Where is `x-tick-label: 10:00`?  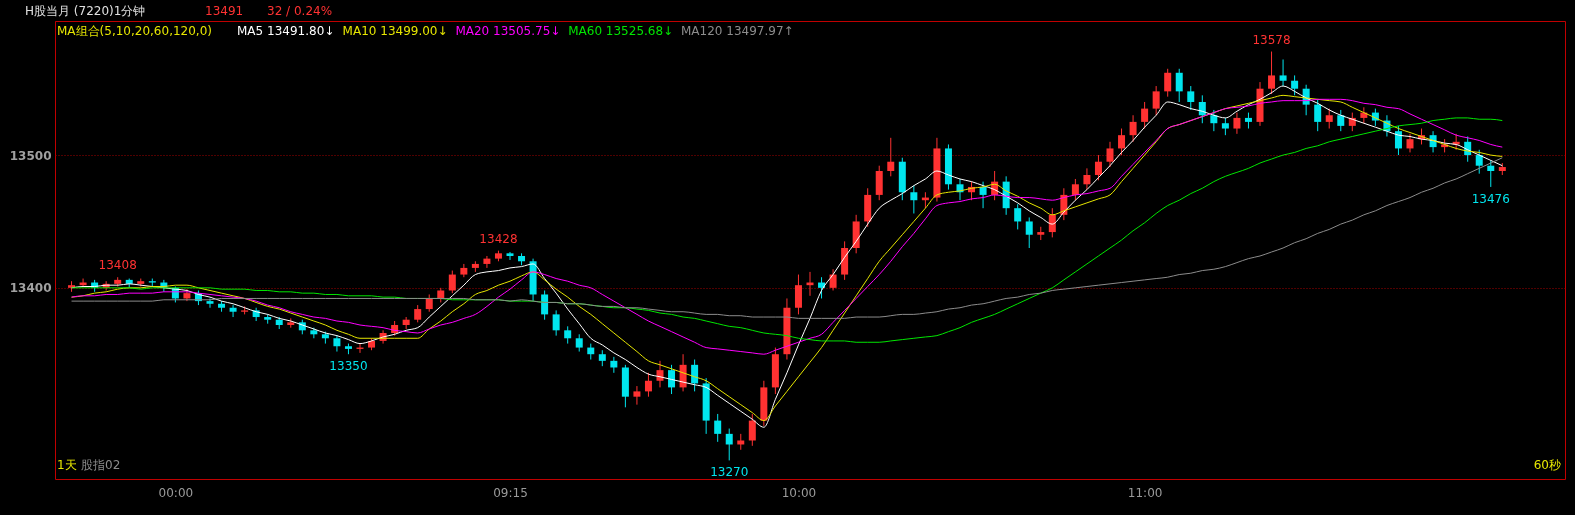
x-tick-label: 10:00 is located at coordinates (799, 492).